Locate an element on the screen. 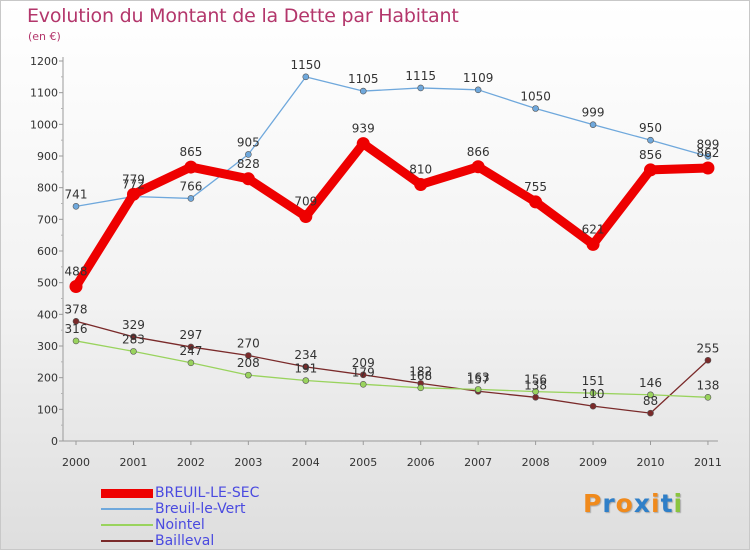  data-label: 741 is located at coordinates (76, 194).